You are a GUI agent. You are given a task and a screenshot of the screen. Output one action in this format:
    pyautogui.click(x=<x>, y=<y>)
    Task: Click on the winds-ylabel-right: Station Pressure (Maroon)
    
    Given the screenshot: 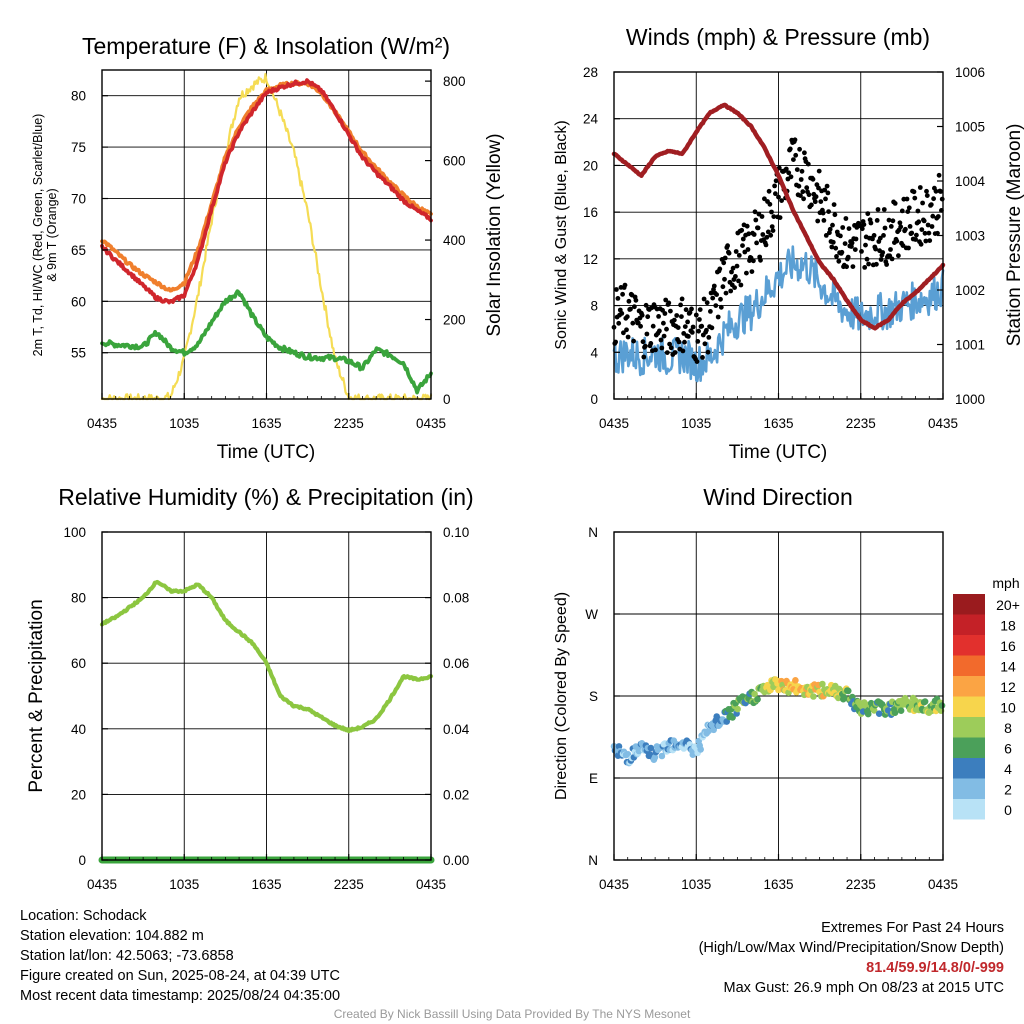 What is the action you would take?
    pyautogui.click(x=1014, y=235)
    